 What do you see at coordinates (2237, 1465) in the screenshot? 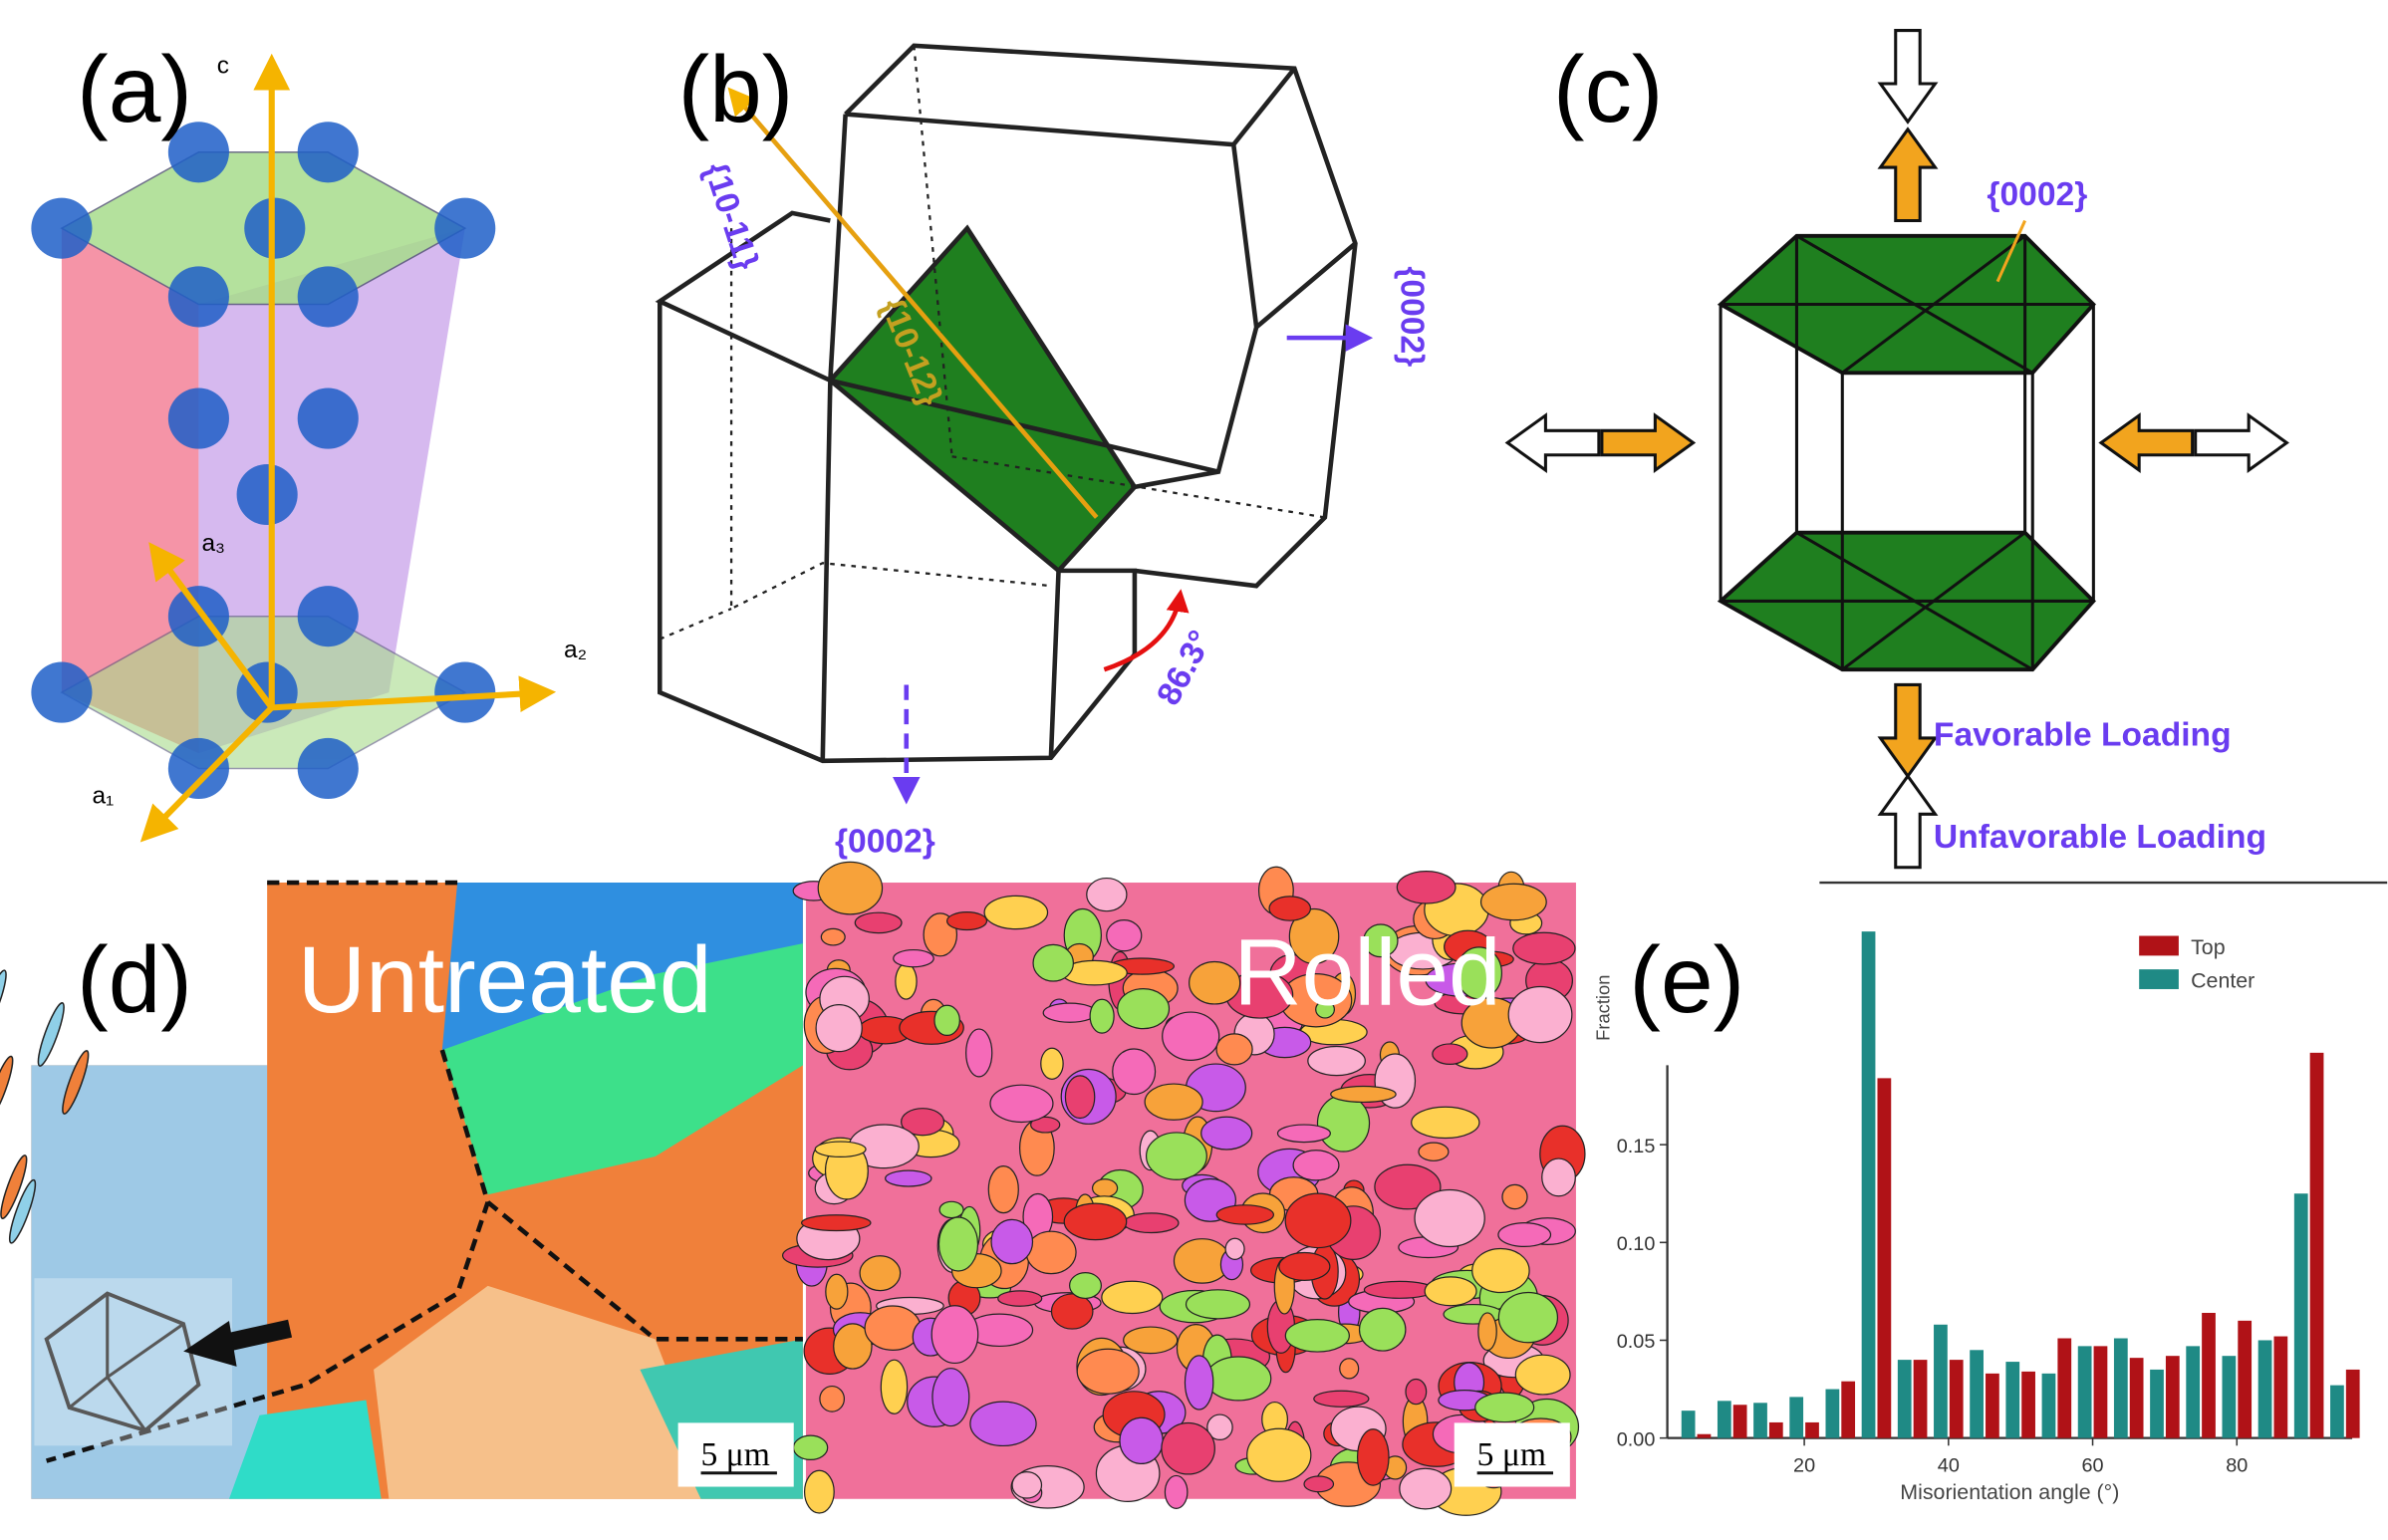
I see `x-tick-label: 80` at bounding box center [2237, 1465].